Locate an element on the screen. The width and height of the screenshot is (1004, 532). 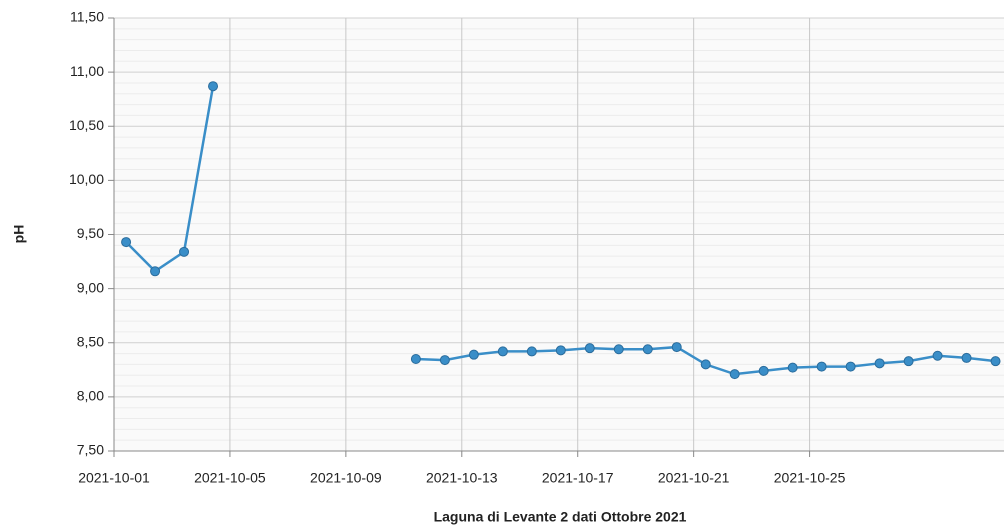
x-tick-label: 2021-10-01 is located at coordinates (114, 478).